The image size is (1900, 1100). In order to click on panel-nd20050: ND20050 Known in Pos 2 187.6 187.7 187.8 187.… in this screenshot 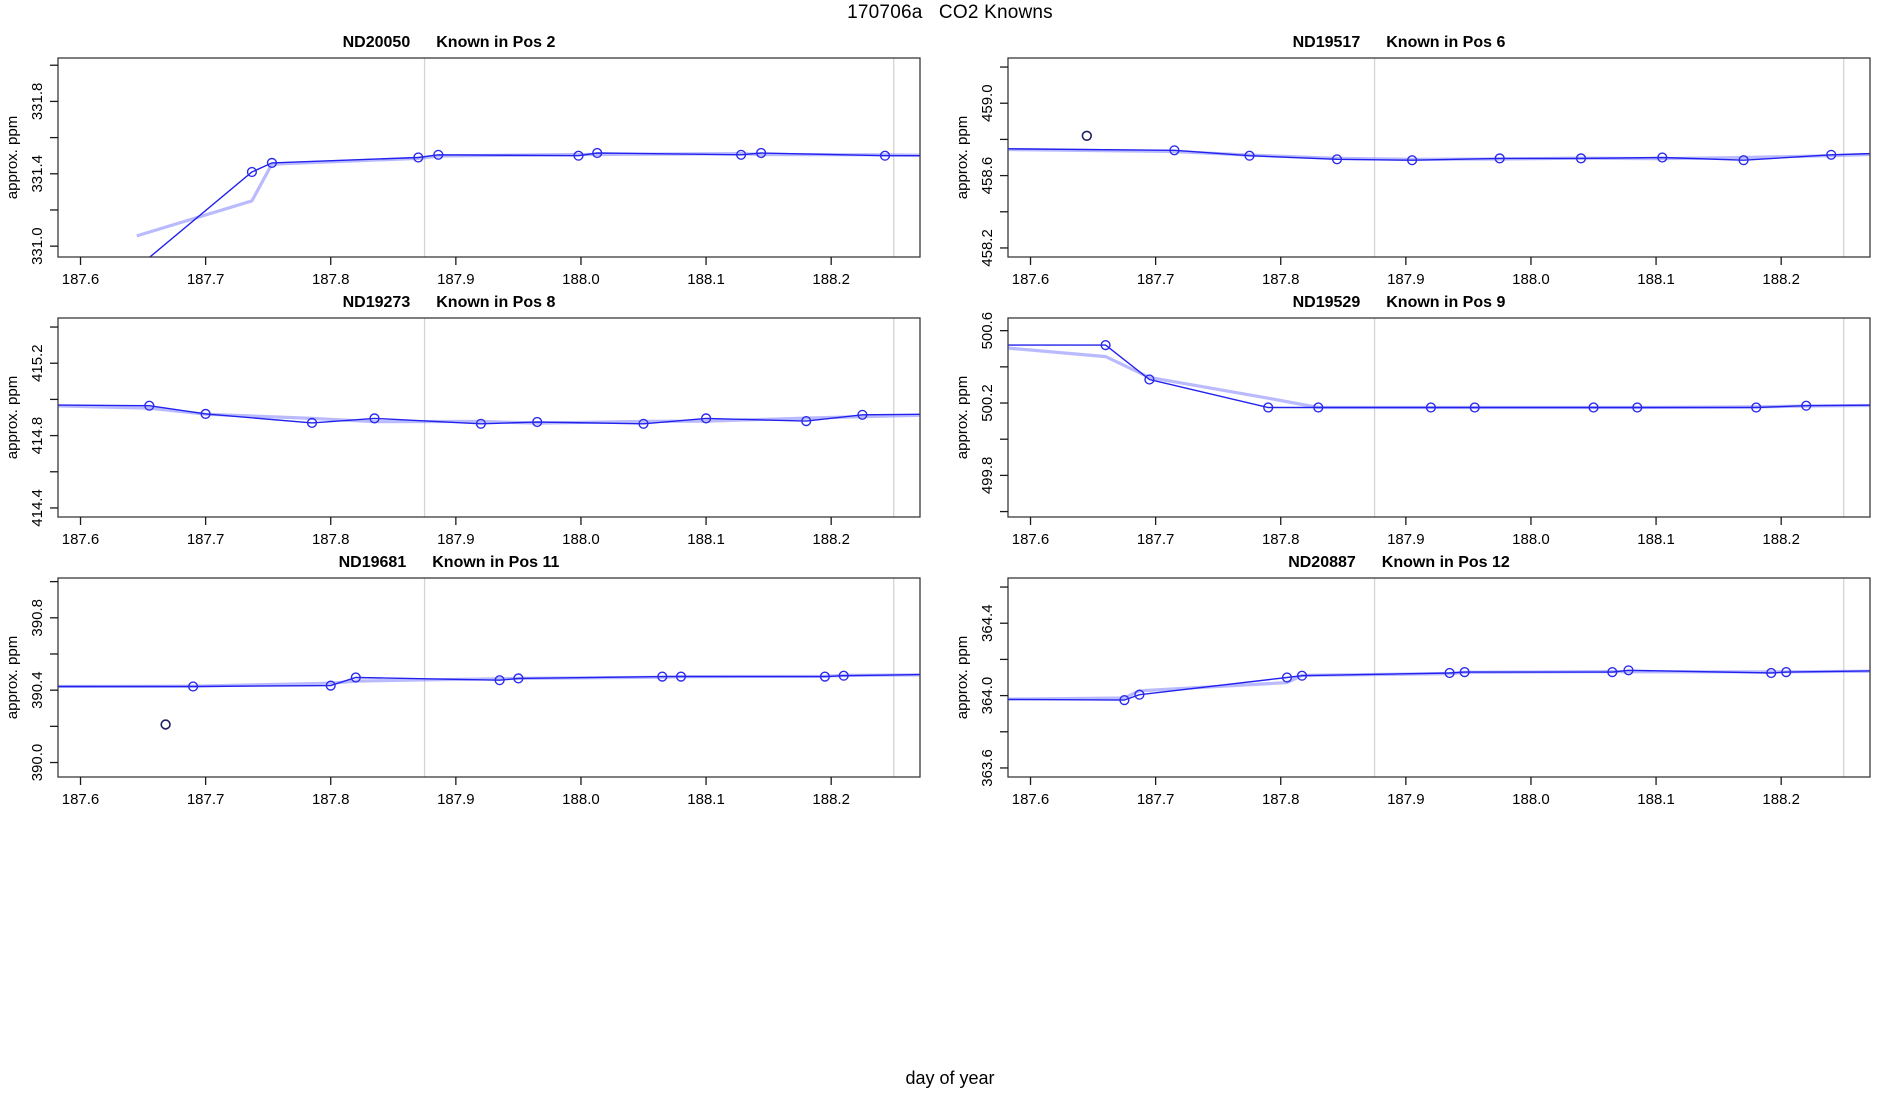, I will do `click(462, 161)`.